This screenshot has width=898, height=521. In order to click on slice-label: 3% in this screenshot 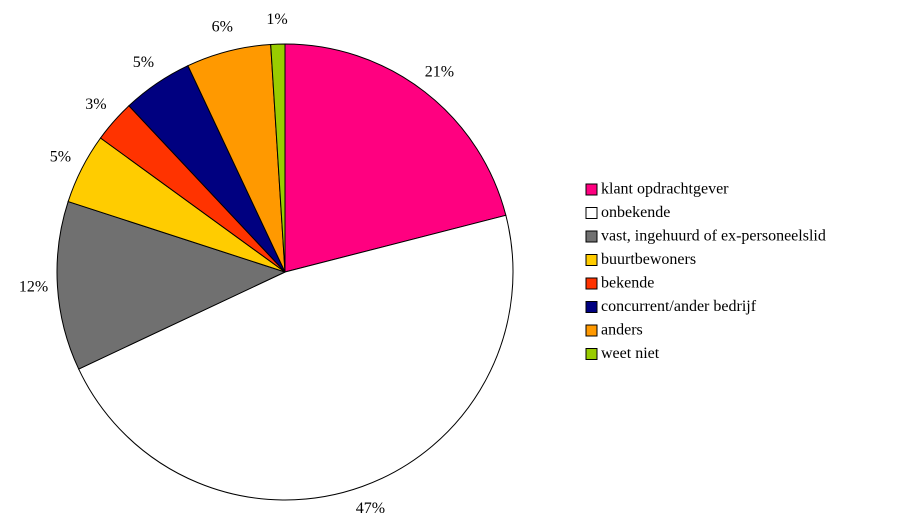, I will do `click(95, 104)`.